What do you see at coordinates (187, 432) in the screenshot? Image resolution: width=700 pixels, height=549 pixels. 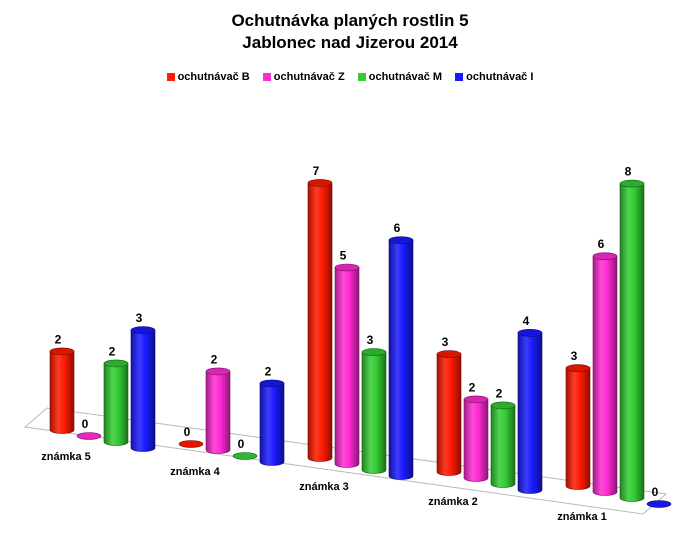 I see `data-label-b-2: 0` at bounding box center [187, 432].